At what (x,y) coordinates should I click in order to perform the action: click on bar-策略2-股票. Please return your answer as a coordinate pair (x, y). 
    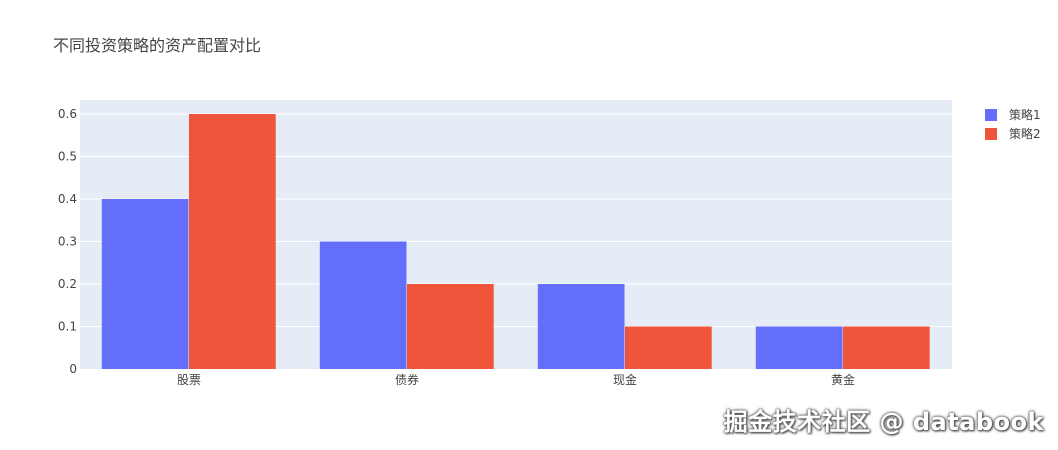
    Looking at the image, I should click on (232, 241).